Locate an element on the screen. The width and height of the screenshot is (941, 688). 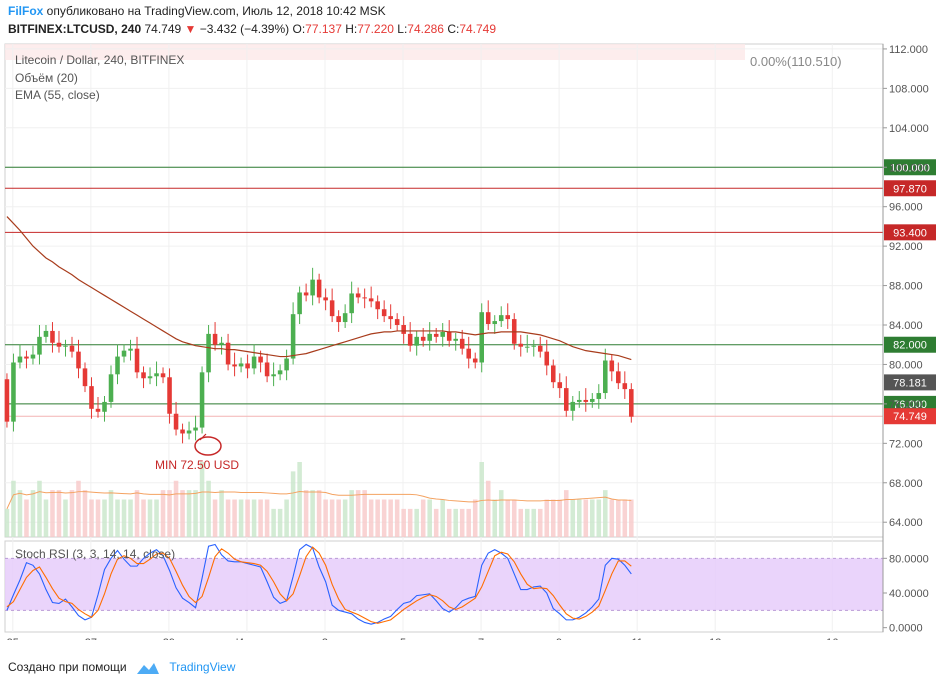
time-axis: 25 27 29 Июл 3 5 7 9 11 13 16 is located at coordinates (423, 638).